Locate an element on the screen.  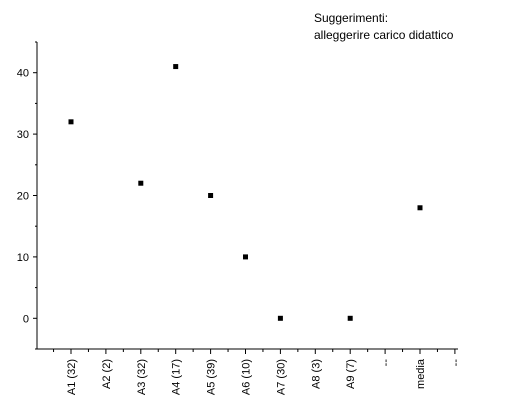
x-tick-label: A8 (3) is located at coordinates (316, 374).